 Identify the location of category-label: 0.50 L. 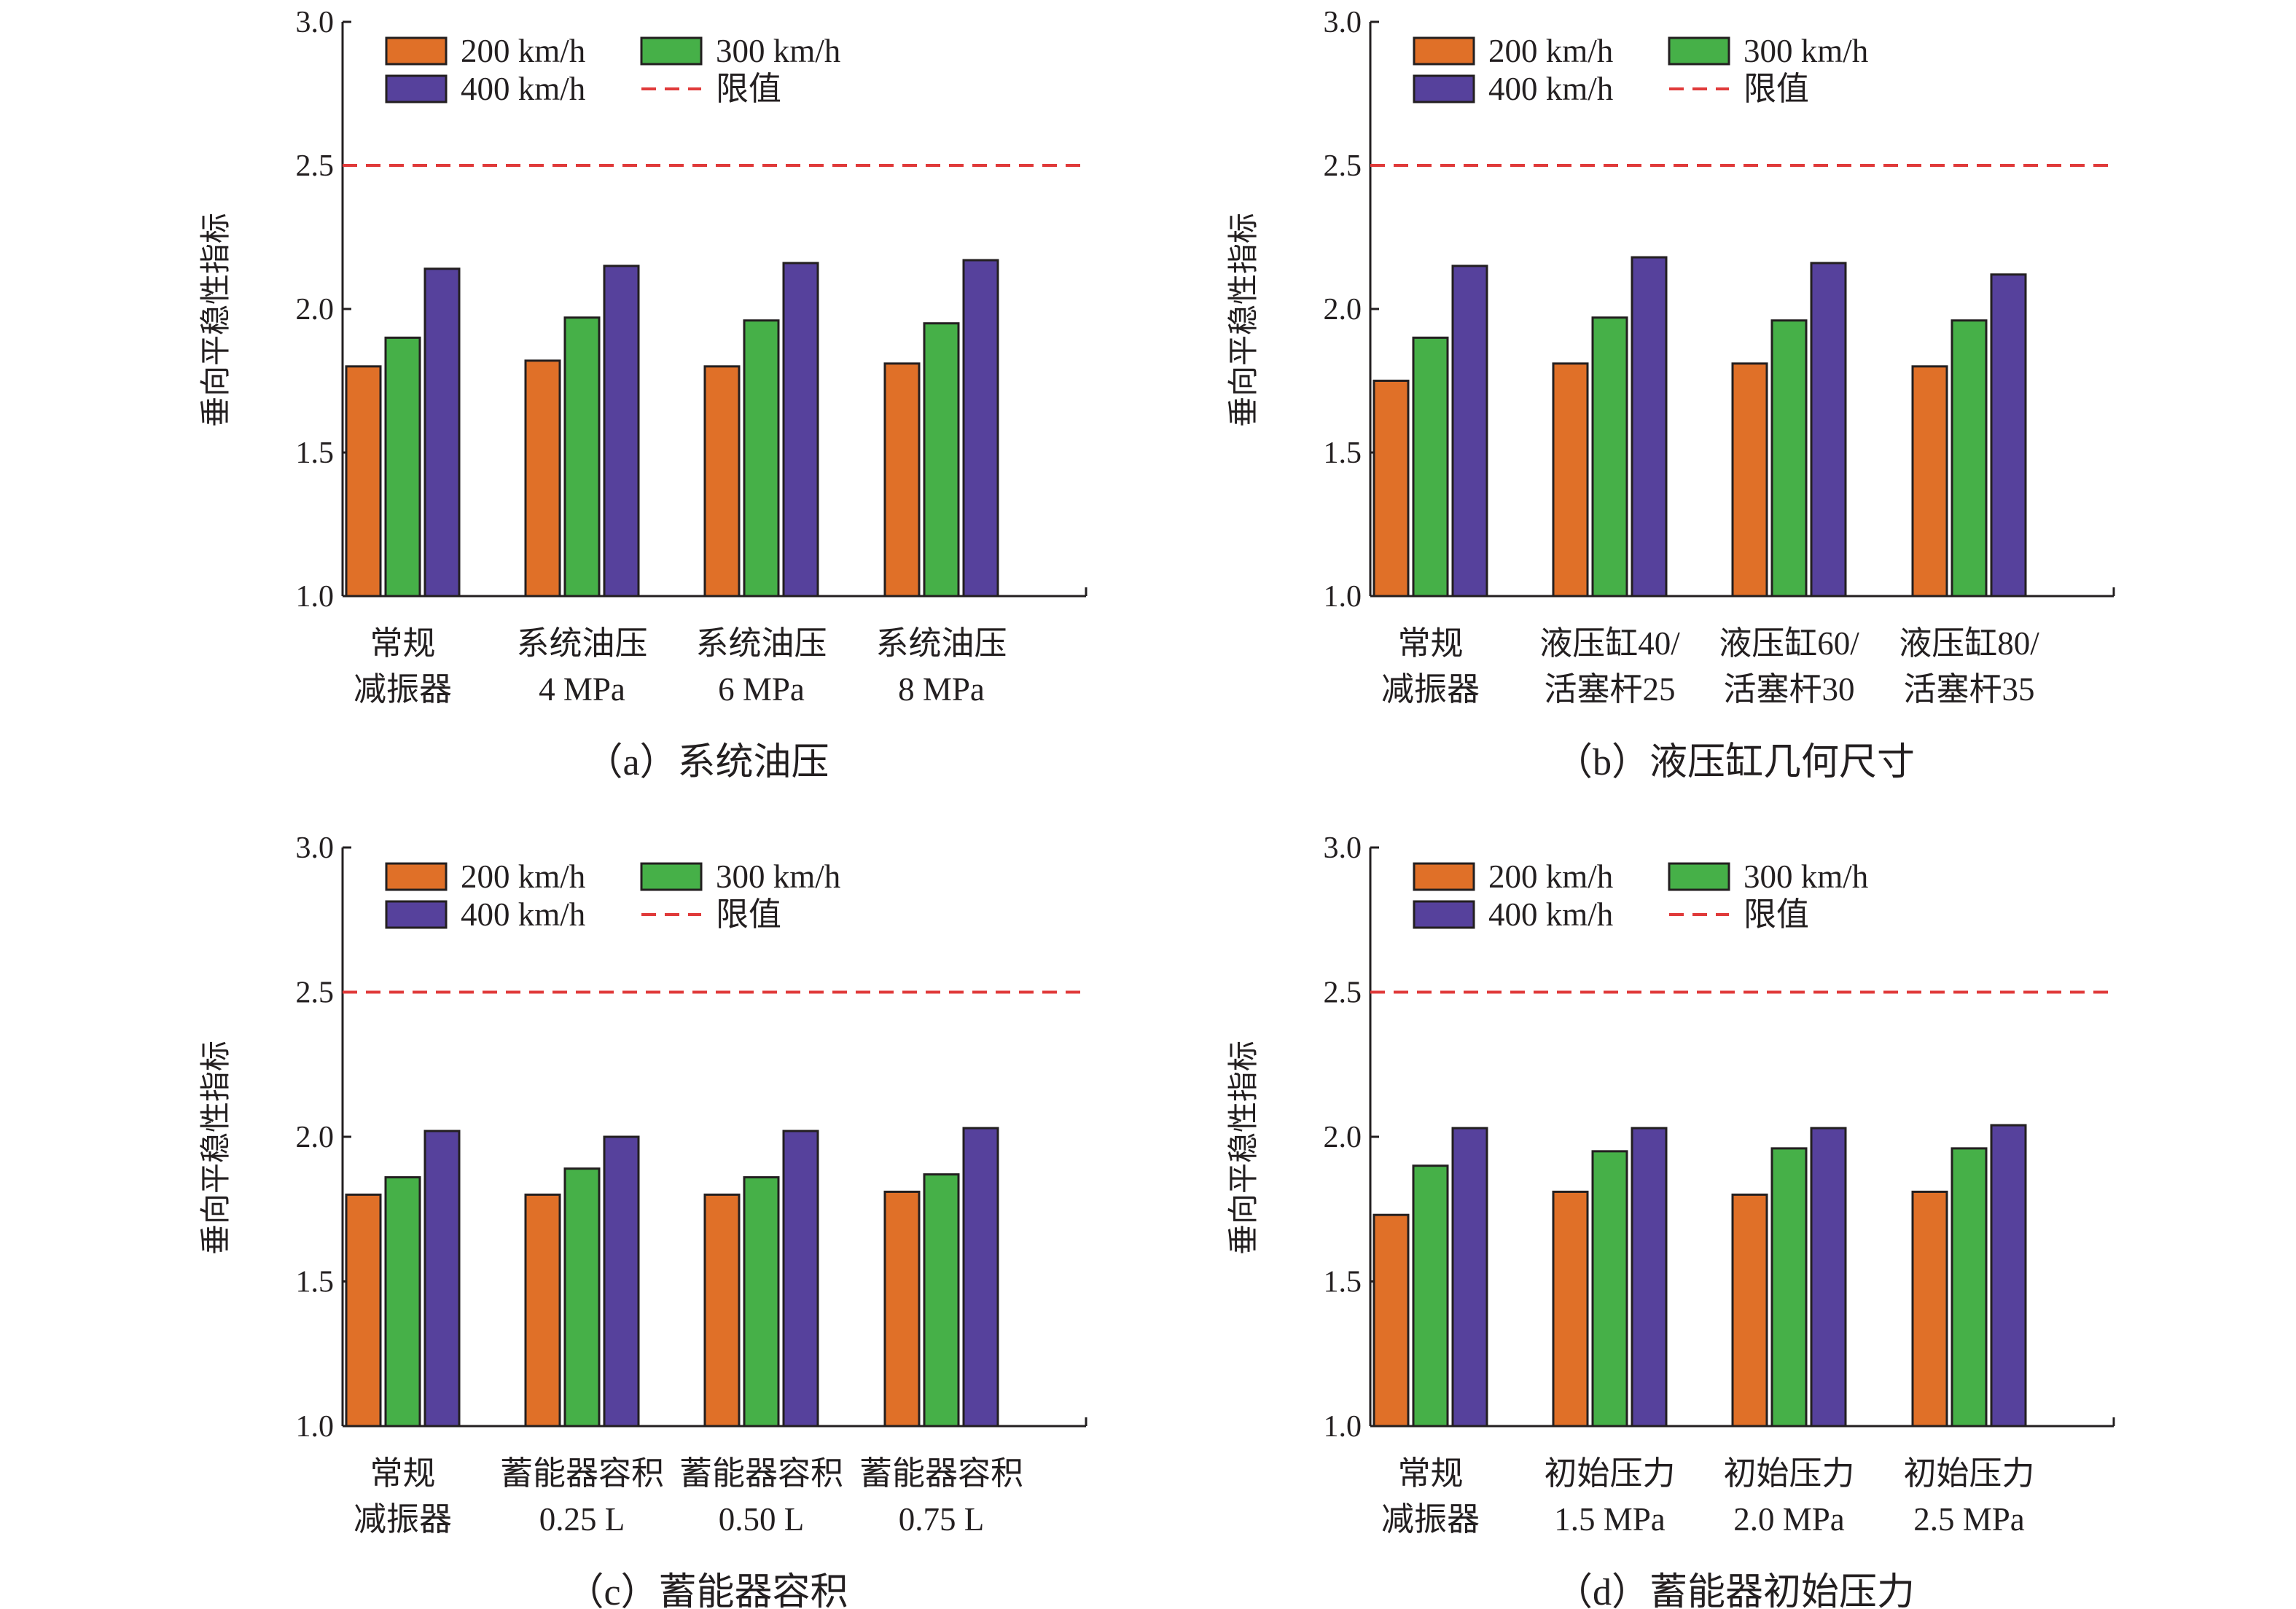
(762, 1519).